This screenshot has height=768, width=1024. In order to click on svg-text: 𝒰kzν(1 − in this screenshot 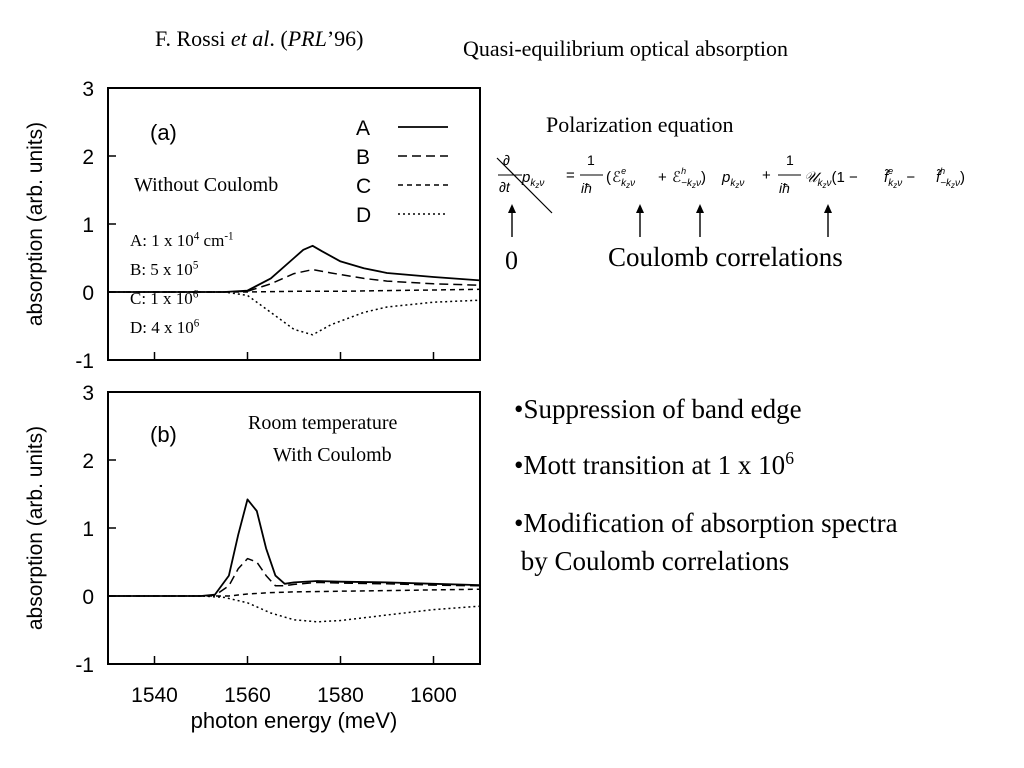, I will do `click(831, 179)`.